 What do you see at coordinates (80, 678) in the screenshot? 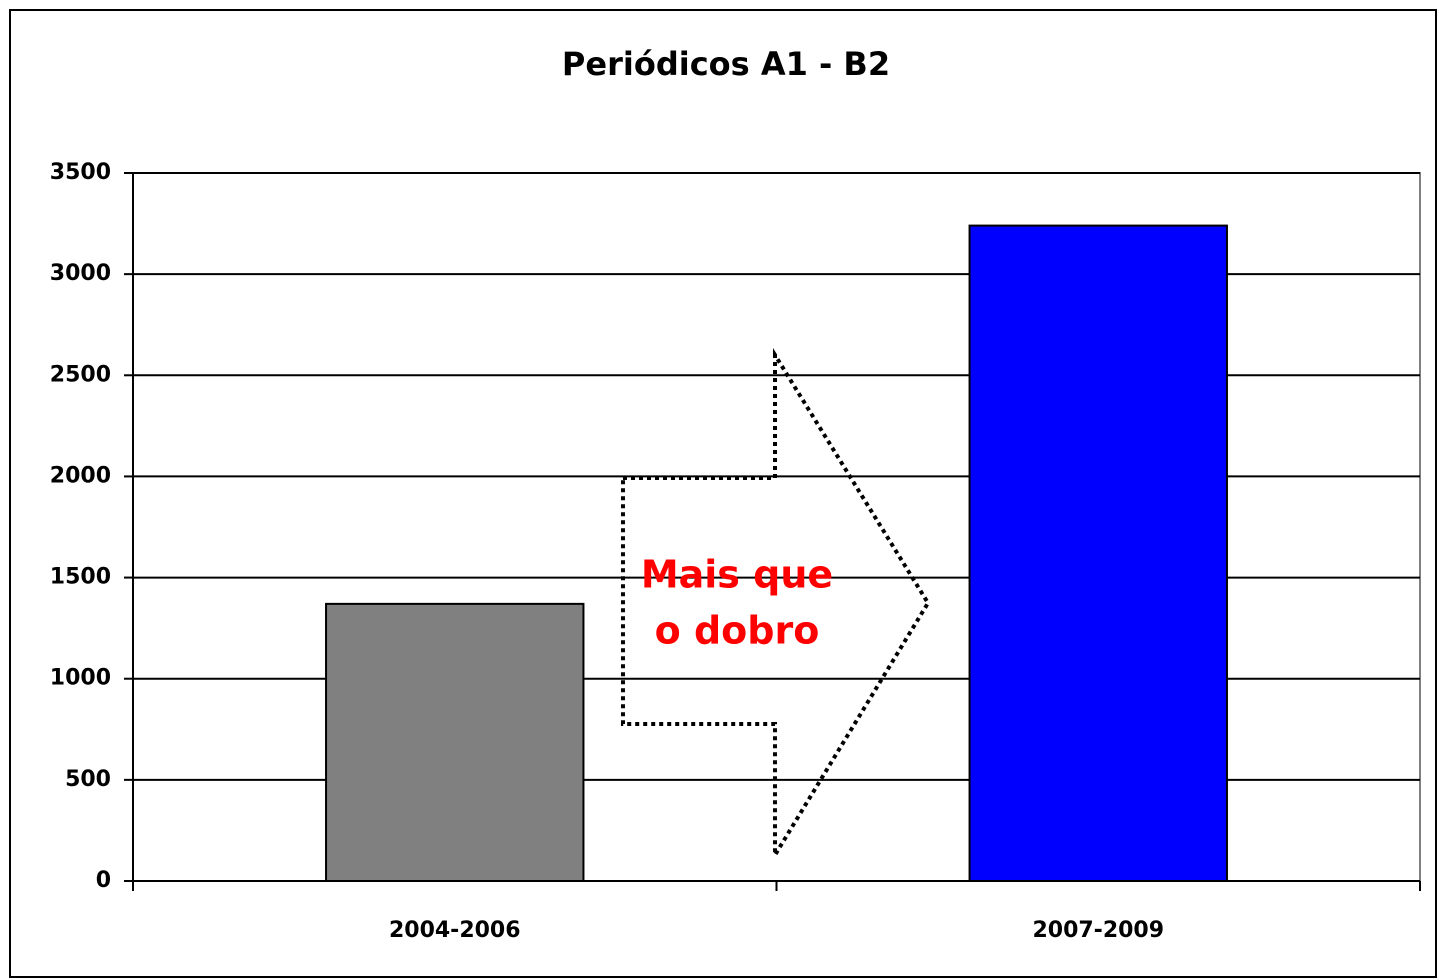
I see `y-tick-label: 1000` at bounding box center [80, 678].